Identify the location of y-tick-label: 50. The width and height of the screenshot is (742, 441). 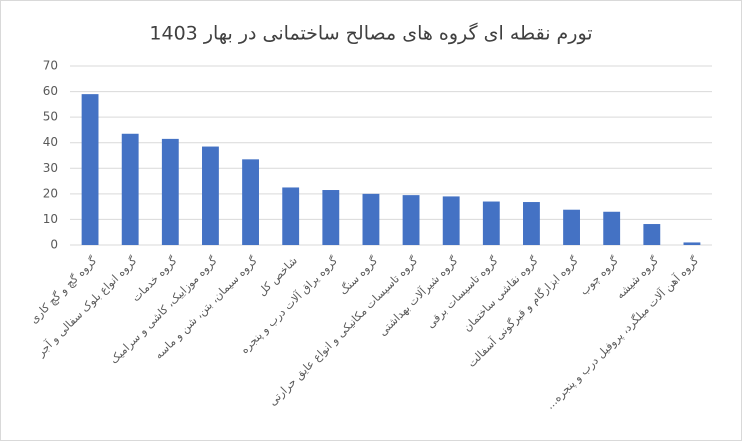
(50, 117).